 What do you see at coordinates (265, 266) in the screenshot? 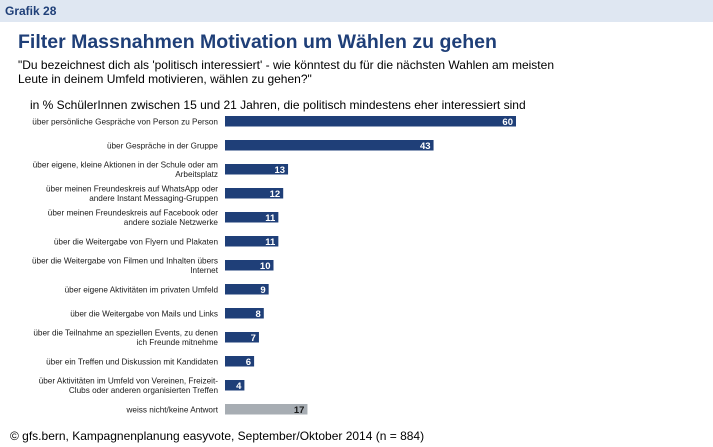
I see `value-label-6: 10` at bounding box center [265, 266].